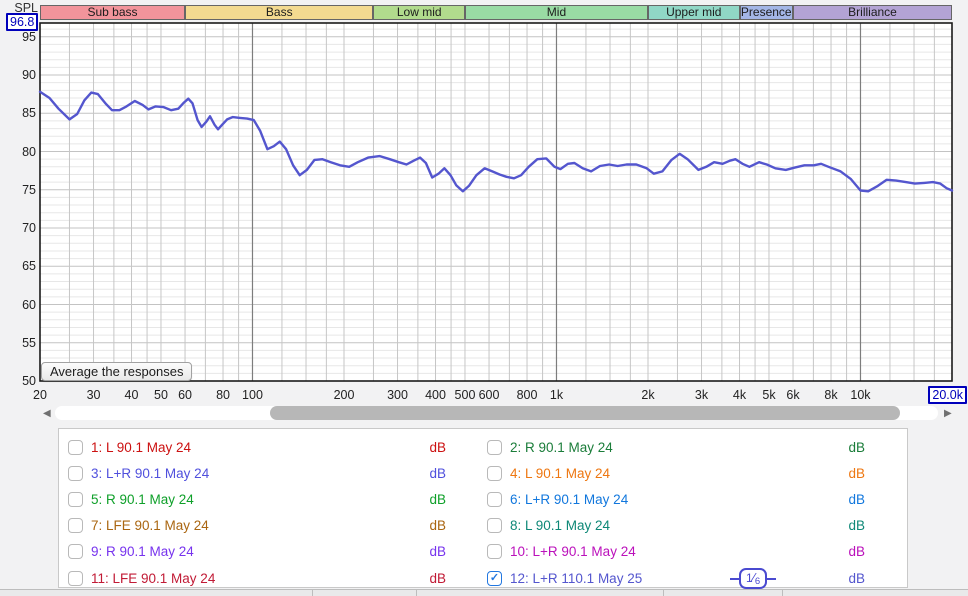  What do you see at coordinates (257, 499) in the screenshot?
I see `legend-row-5: 5: R 90.1 May 24 dB` at bounding box center [257, 499].